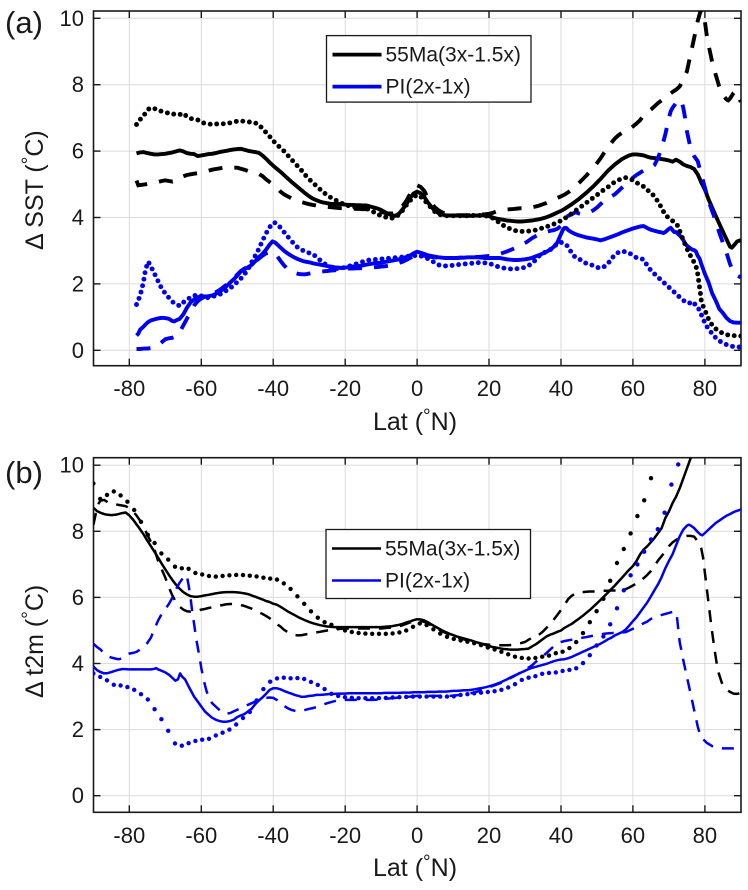  Describe the element at coordinates (34, 641) in the screenshot. I see `svg-text: Δ t2m (°C)` at that location.